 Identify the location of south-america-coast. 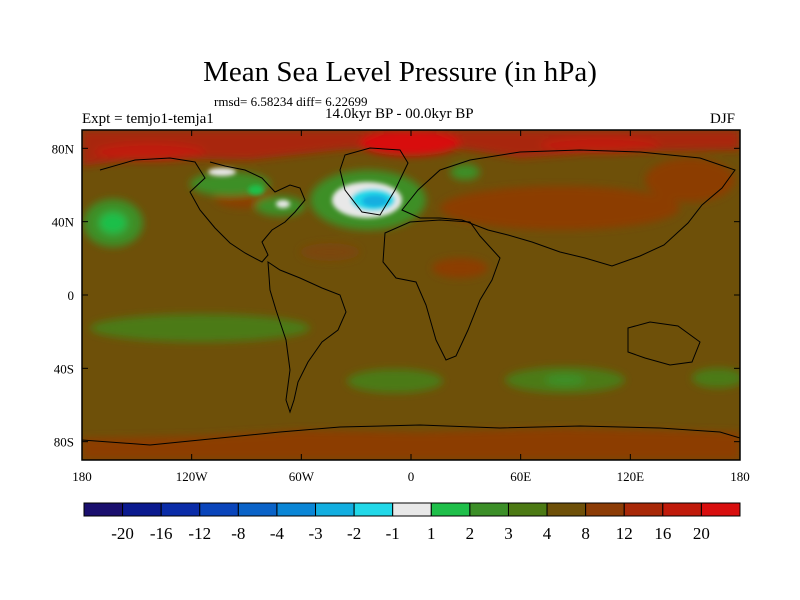
(307, 337).